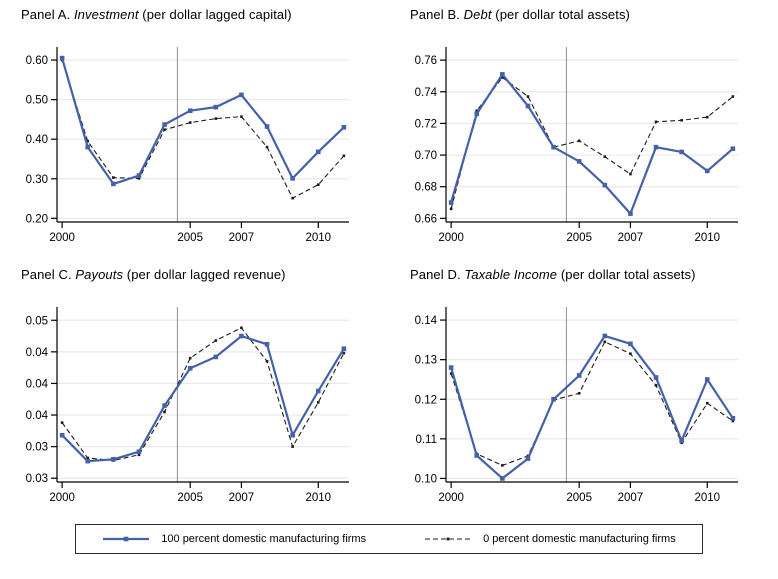 This screenshot has width=778, height=579. What do you see at coordinates (435, 14) in the screenshot?
I see `panel-b-title-prefix: Panel B.` at bounding box center [435, 14].